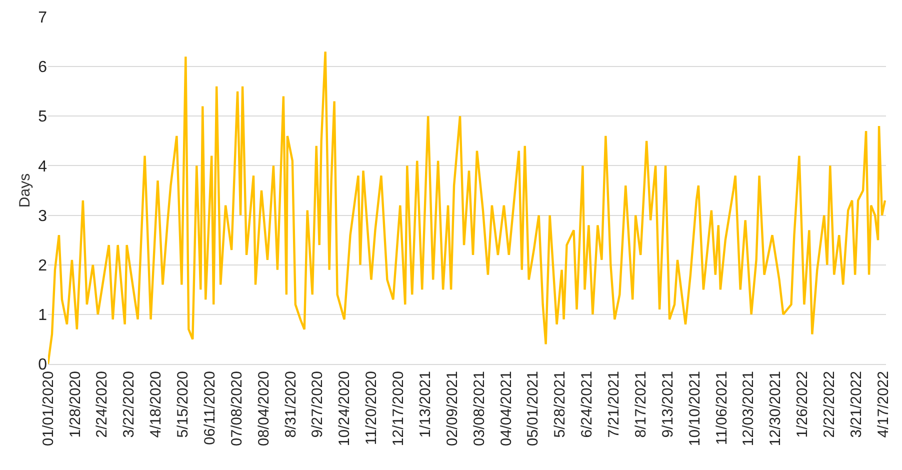  What do you see at coordinates (43, 18) in the screenshot?
I see `y-tick-label: 7` at bounding box center [43, 18].